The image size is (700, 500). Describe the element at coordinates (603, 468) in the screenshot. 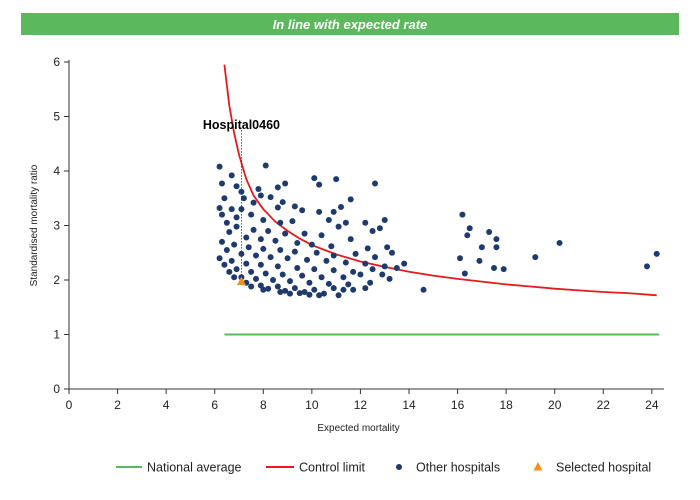

I see `legend-selected-hospital-label: Selected hospital` at that location.